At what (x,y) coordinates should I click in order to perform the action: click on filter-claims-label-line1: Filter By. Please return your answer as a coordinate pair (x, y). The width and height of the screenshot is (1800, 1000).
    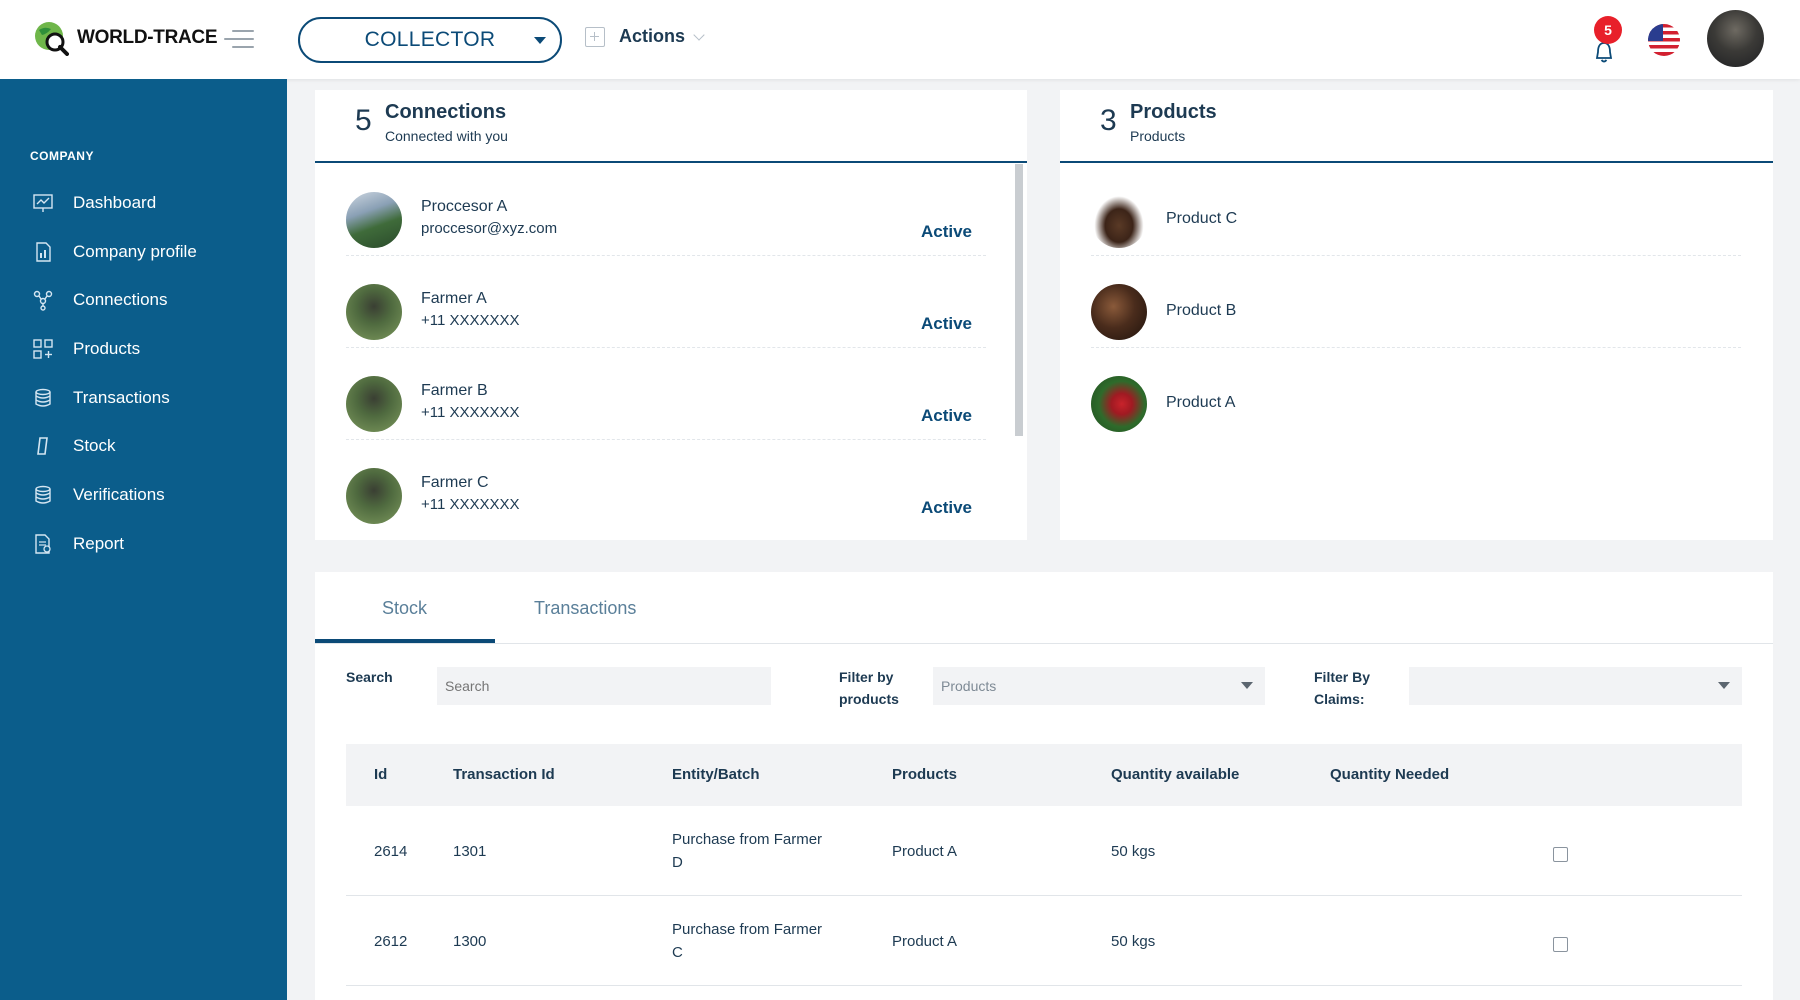
    Looking at the image, I should click on (1342, 677).